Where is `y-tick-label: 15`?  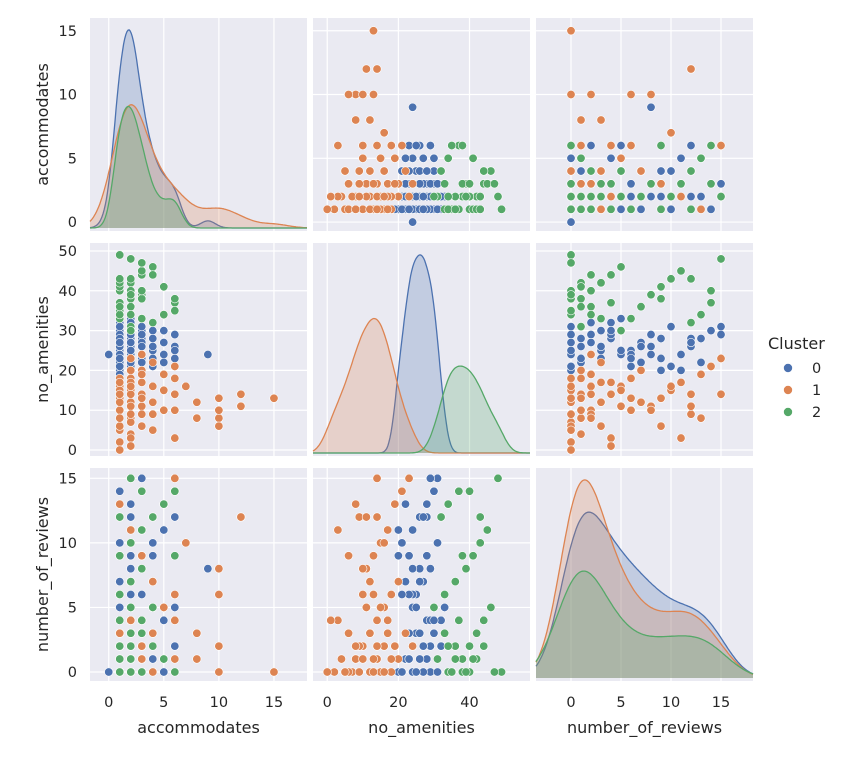 y-tick-label: 15 is located at coordinates (68, 32).